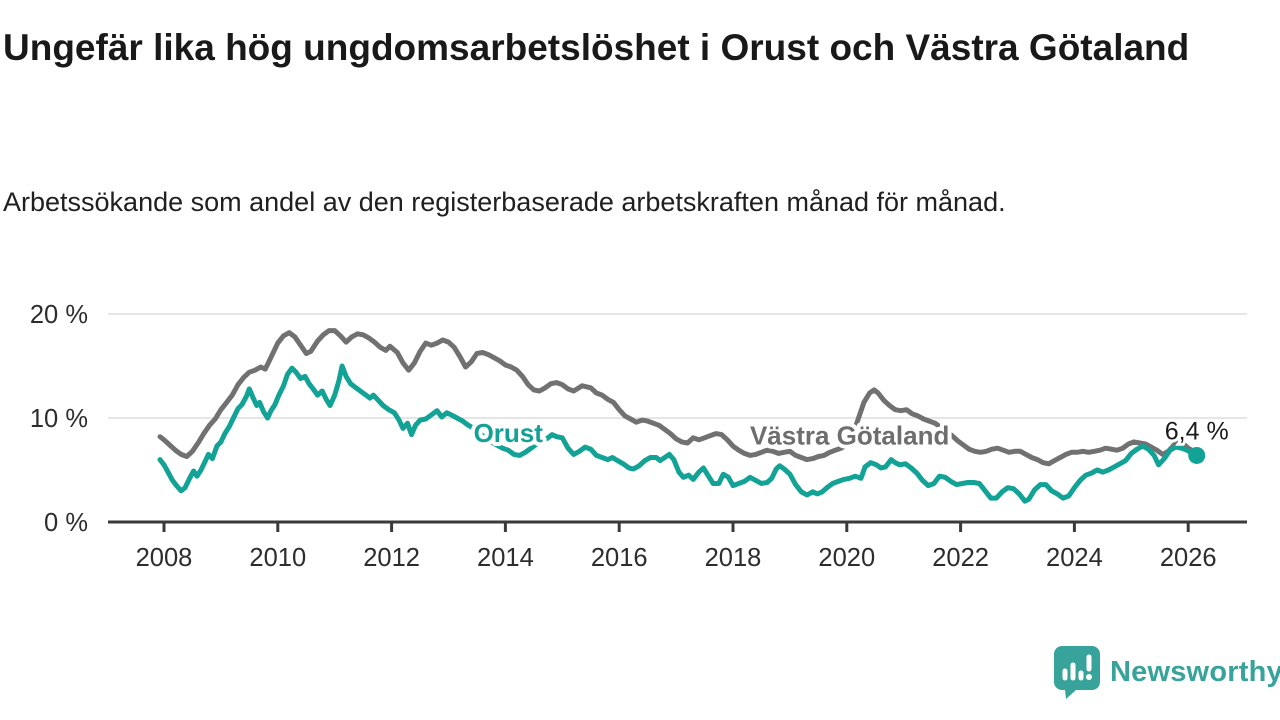 This screenshot has height=720, width=1280. Describe the element at coordinates (164, 558) in the screenshot. I see `x-tick-label: 2008` at that location.